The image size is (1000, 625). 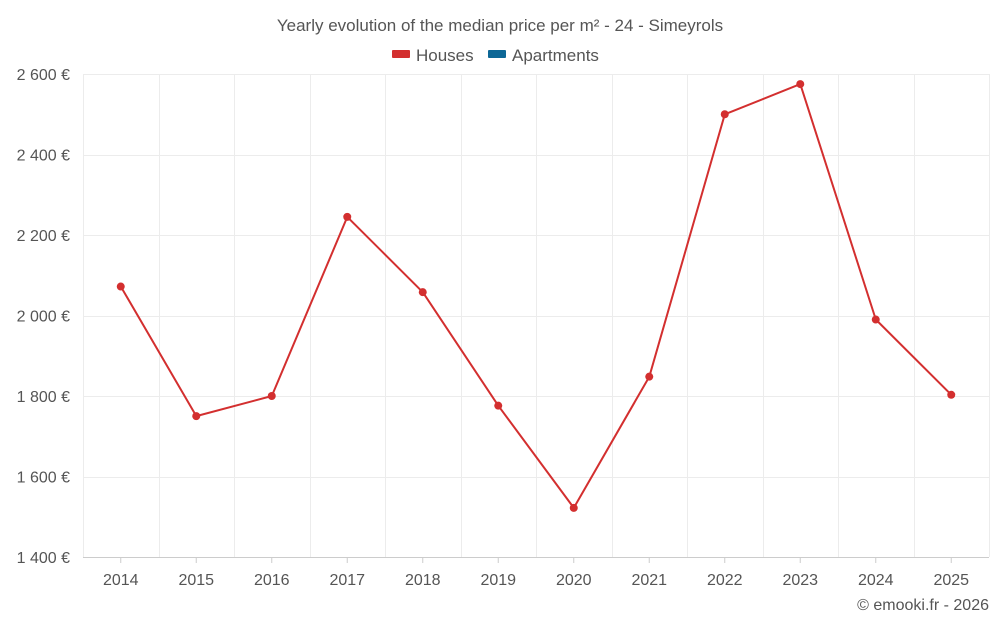 I want to click on x-tick-label: 2017, so click(x=347, y=580).